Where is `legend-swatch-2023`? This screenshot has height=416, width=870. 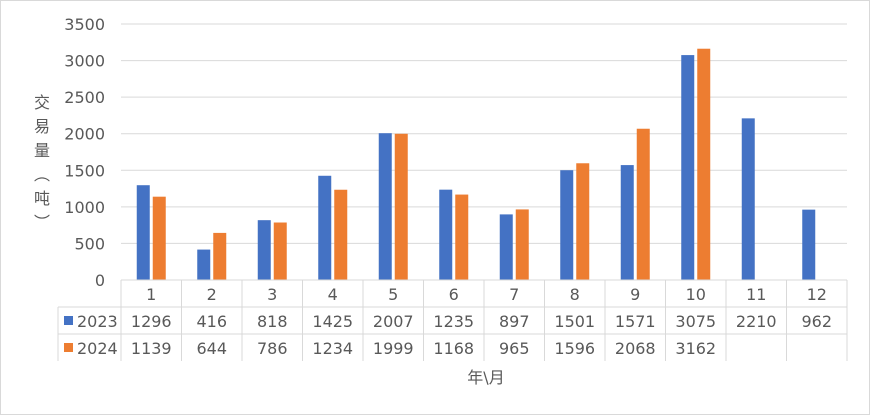
legend-swatch-2023 is located at coordinates (68, 320).